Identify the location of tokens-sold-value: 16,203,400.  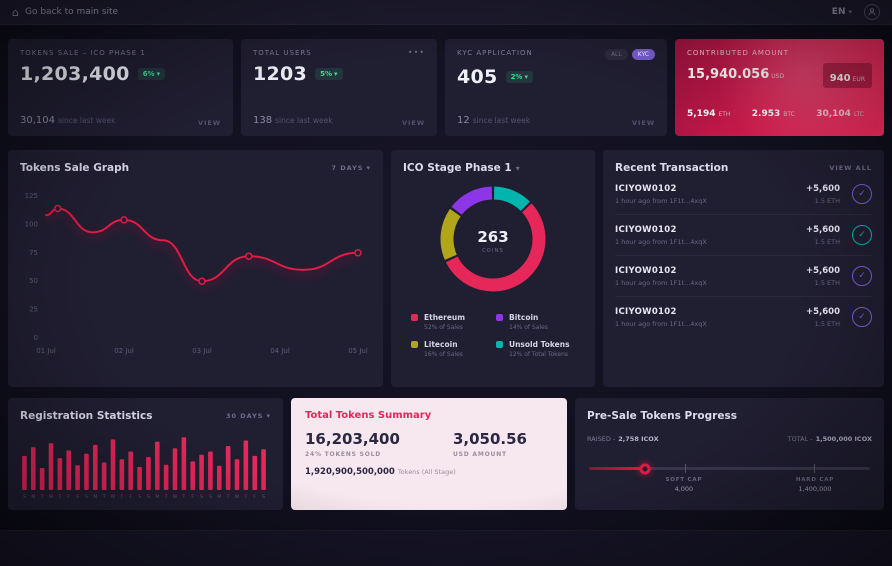
(352, 439).